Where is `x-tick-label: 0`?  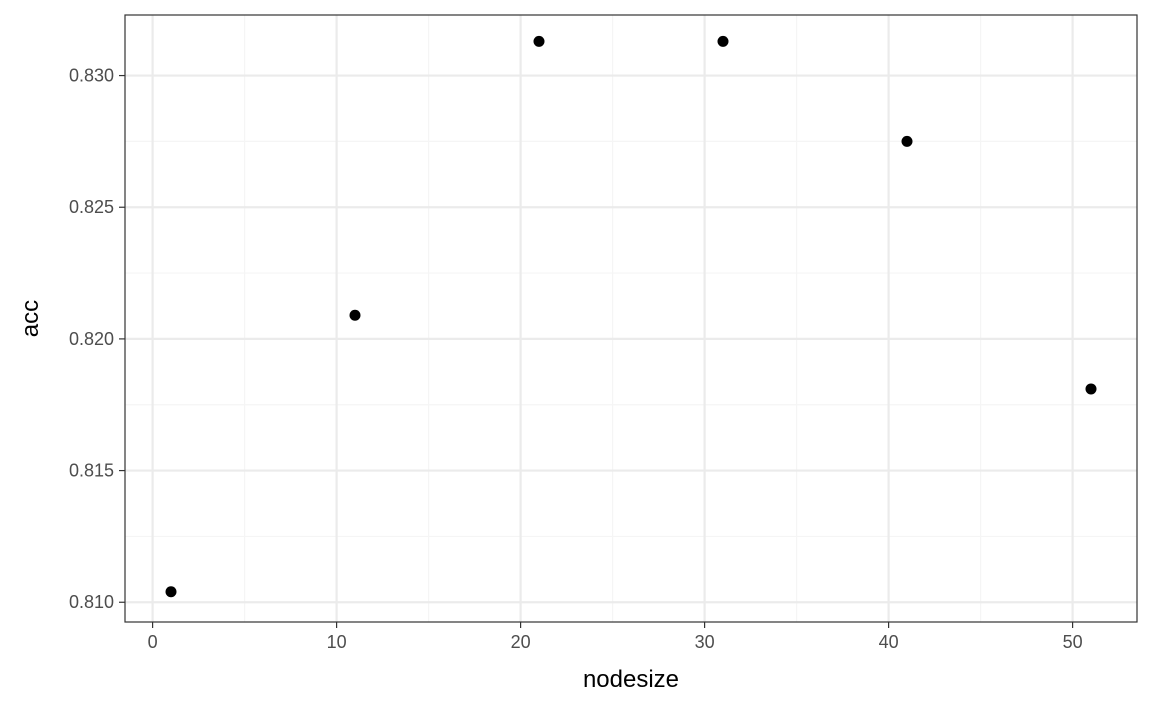
x-tick-label: 0 is located at coordinates (153, 642).